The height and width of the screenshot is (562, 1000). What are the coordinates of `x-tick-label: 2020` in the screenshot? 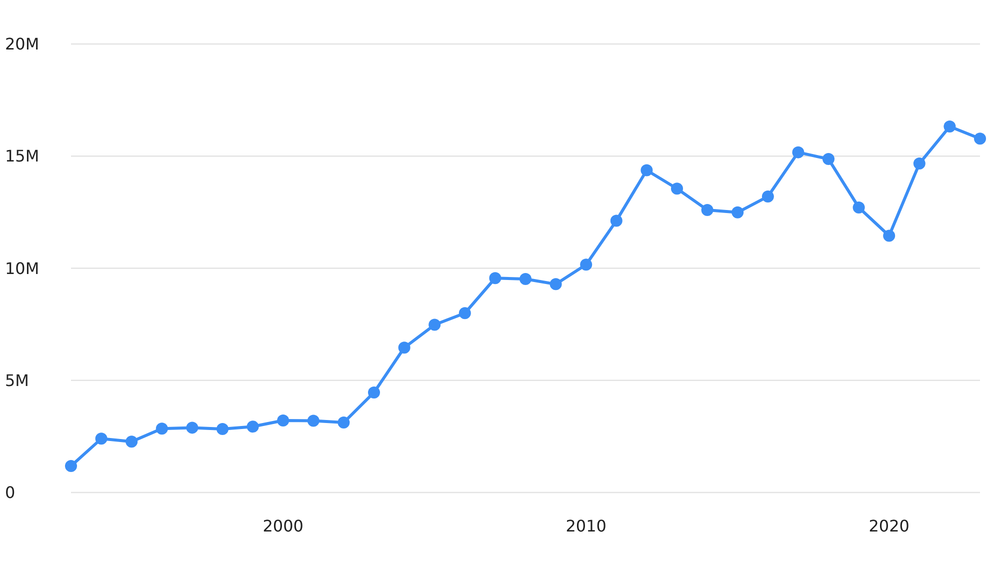 It's located at (889, 526).